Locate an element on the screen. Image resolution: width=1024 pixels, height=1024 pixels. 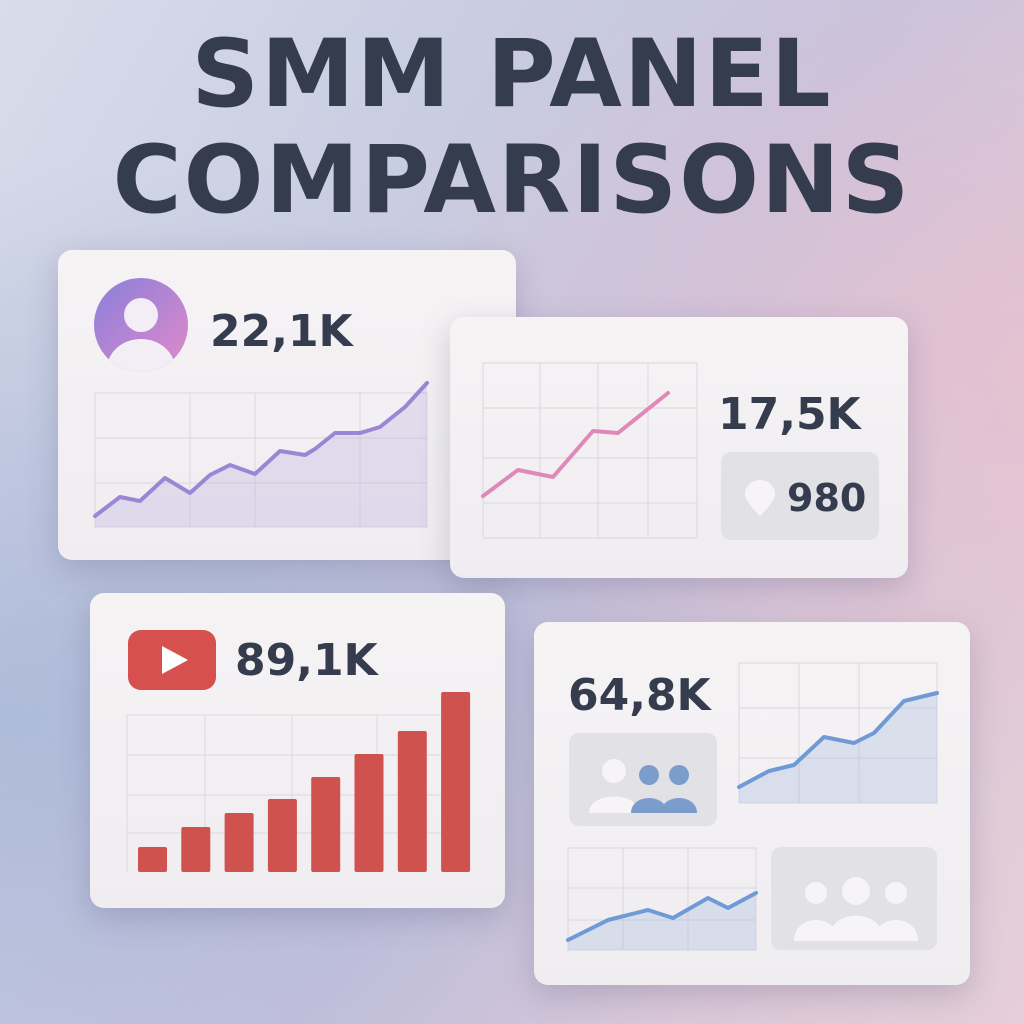
followers-card: 22,1K is located at coordinates (287, 405).